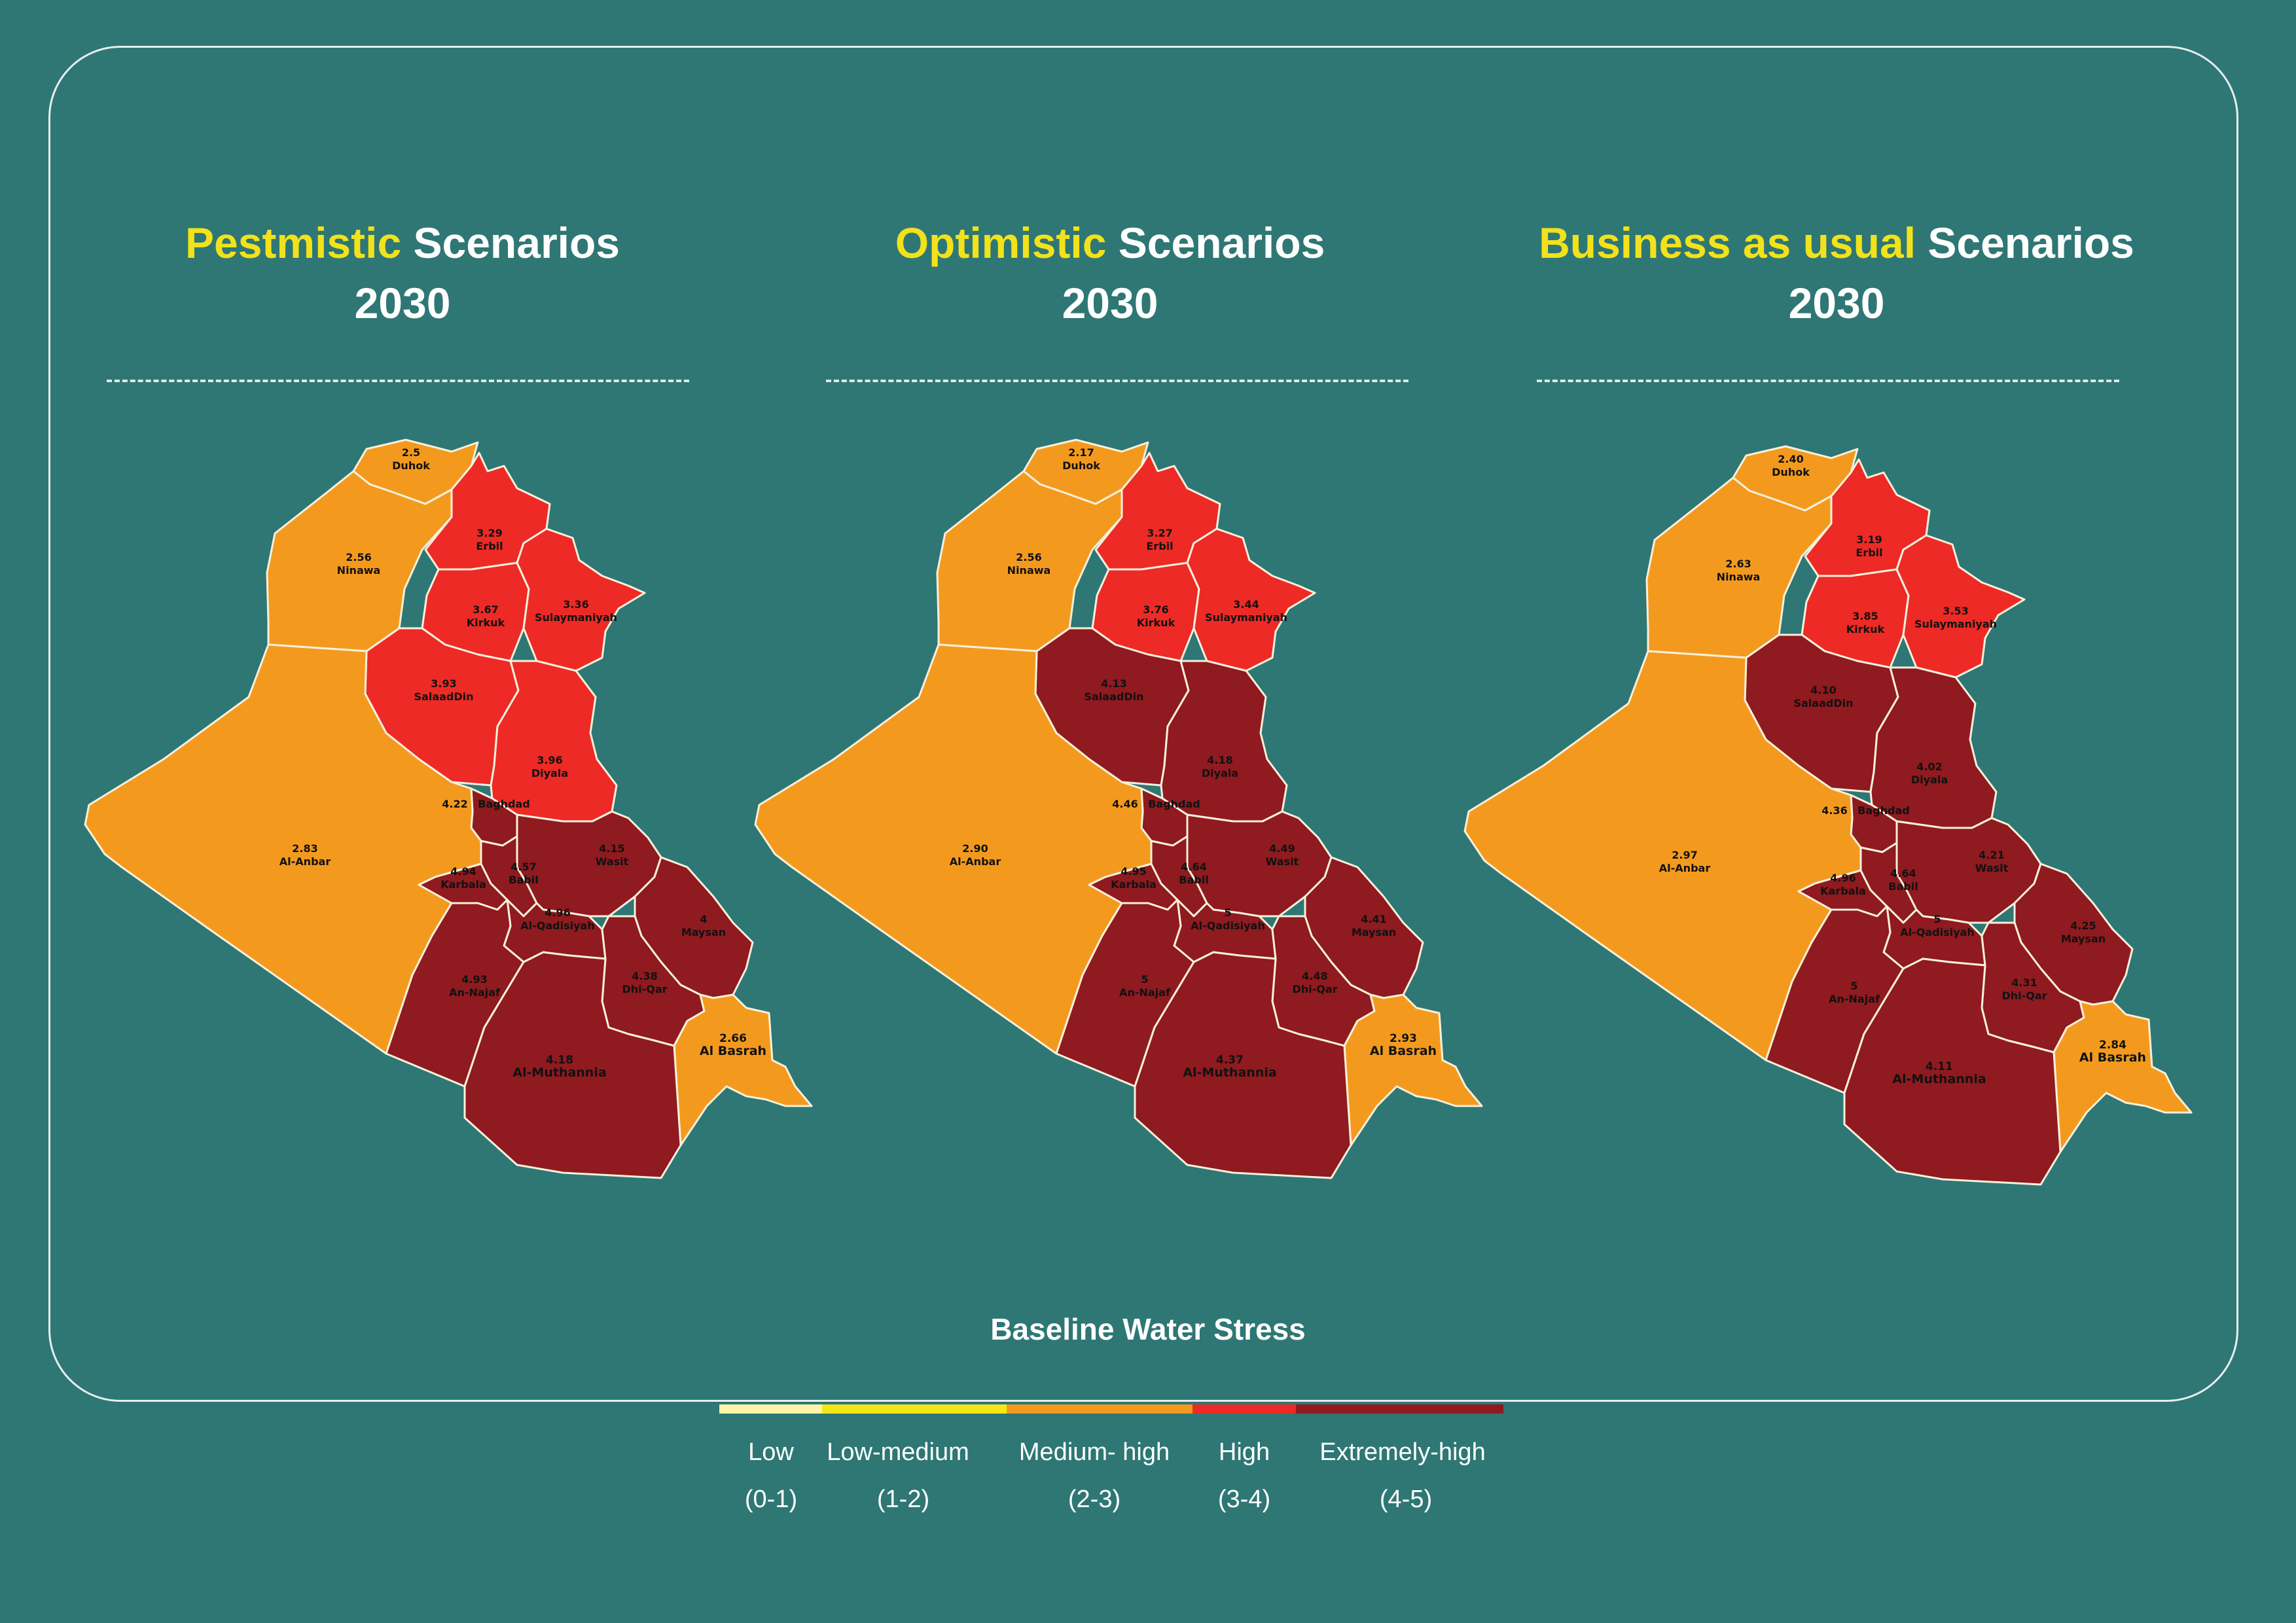 The height and width of the screenshot is (1623, 2296). Describe the element at coordinates (411, 452) in the screenshot. I see `region-value: 2.5` at that location.